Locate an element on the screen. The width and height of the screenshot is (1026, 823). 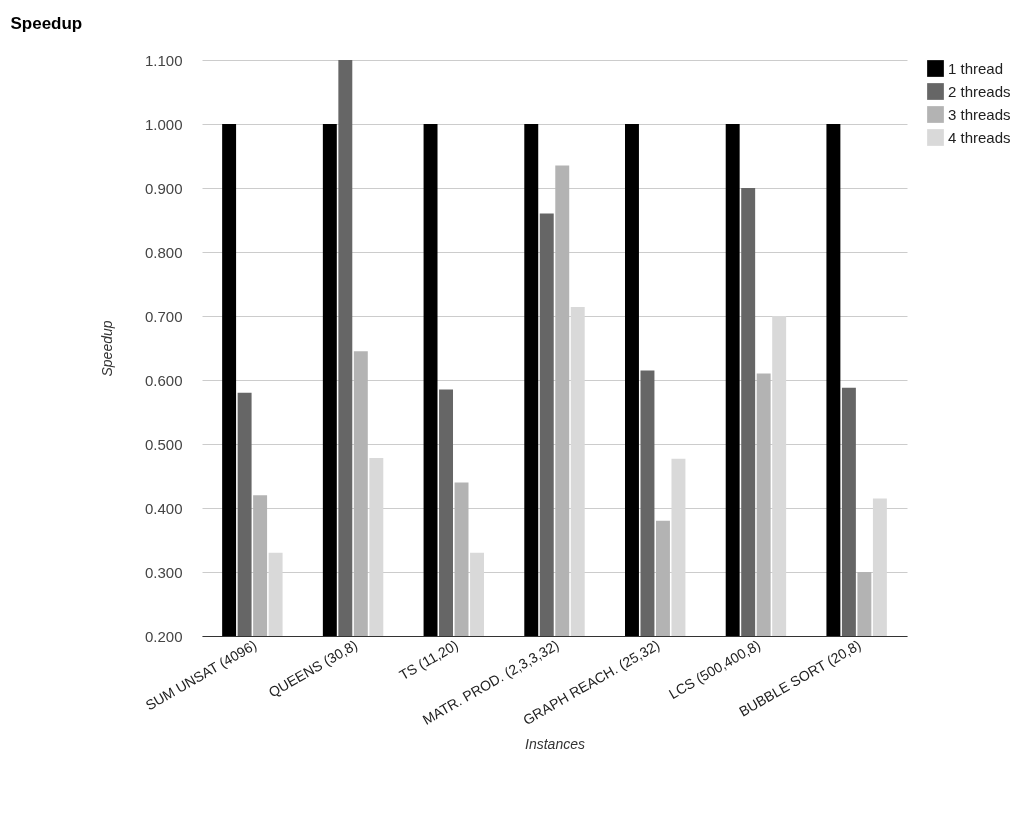
y-tick-label: 1.100 is located at coordinates (163, 60).